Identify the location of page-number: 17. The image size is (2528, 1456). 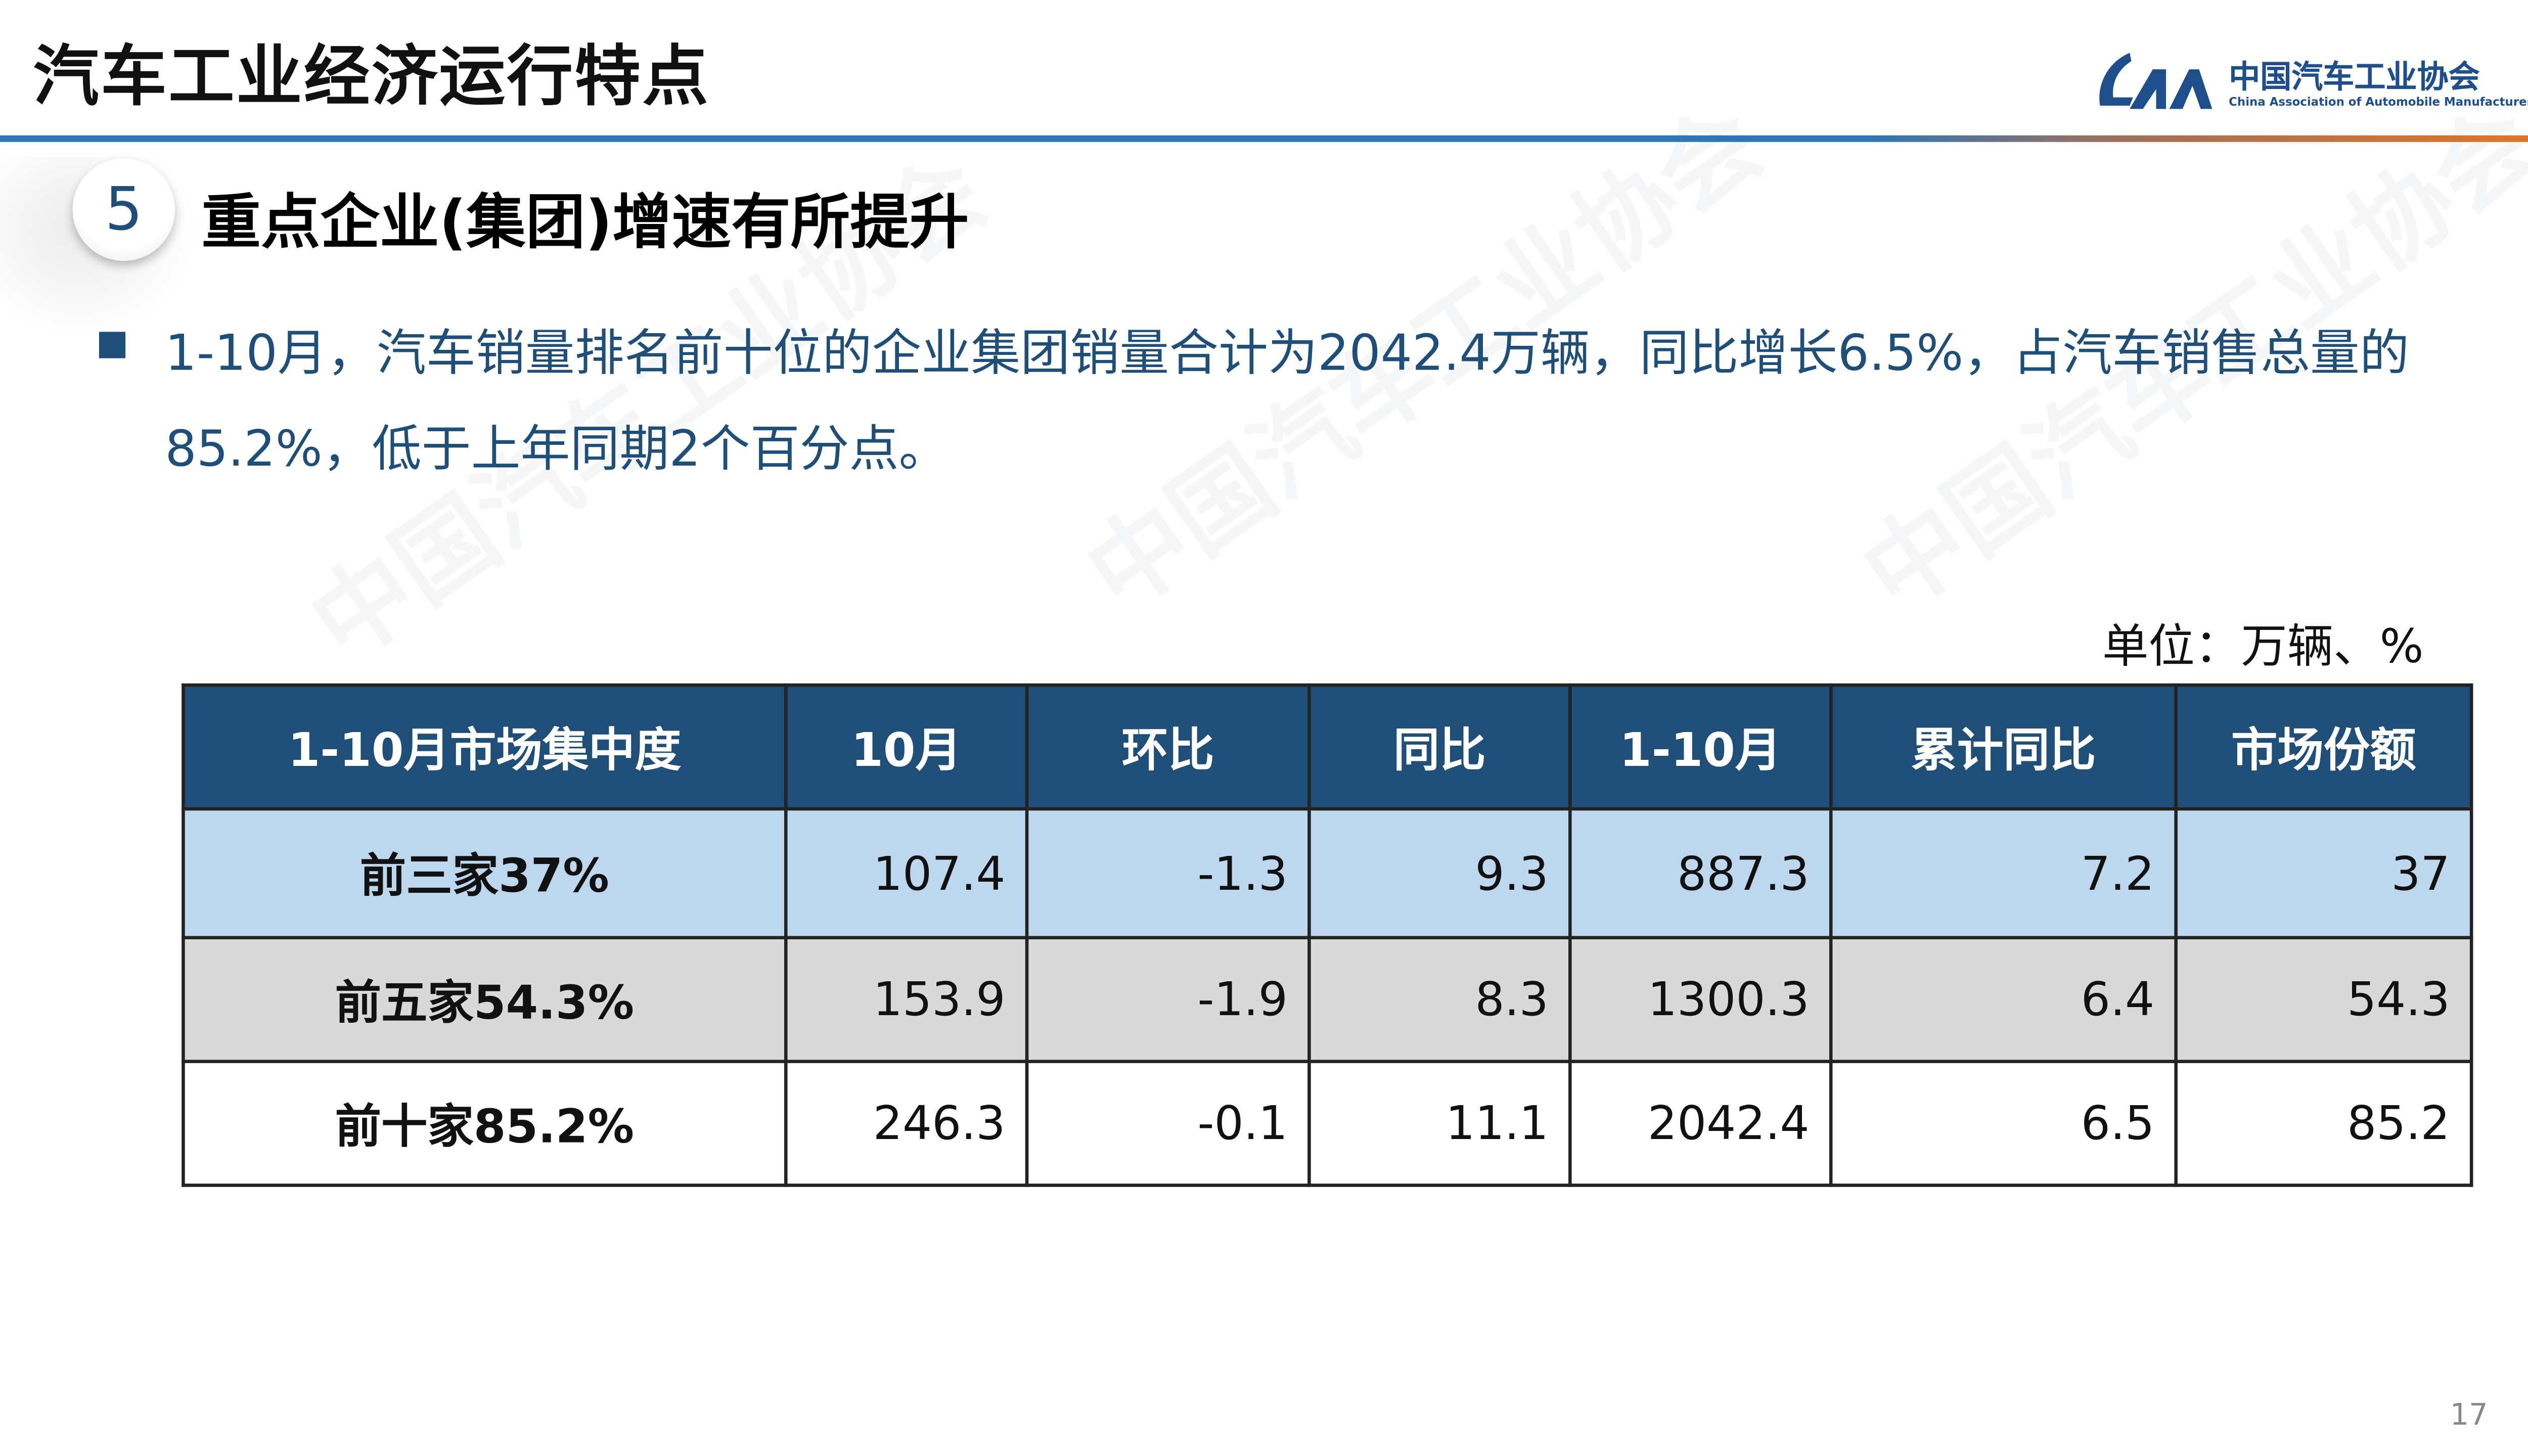
(2469, 1415).